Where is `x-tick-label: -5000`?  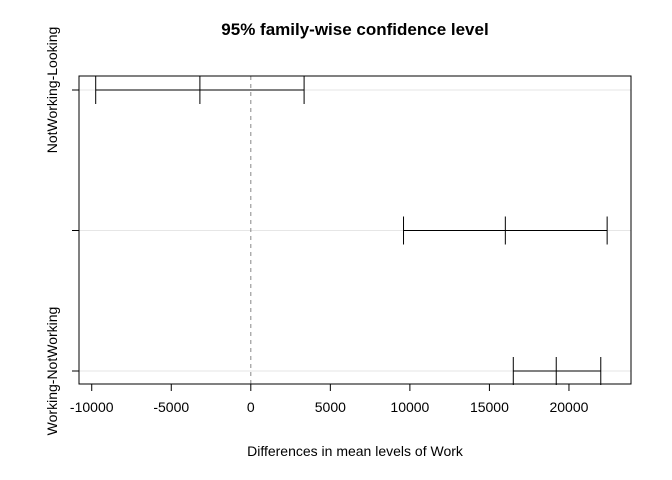
x-tick-label: -5000 is located at coordinates (171, 407).